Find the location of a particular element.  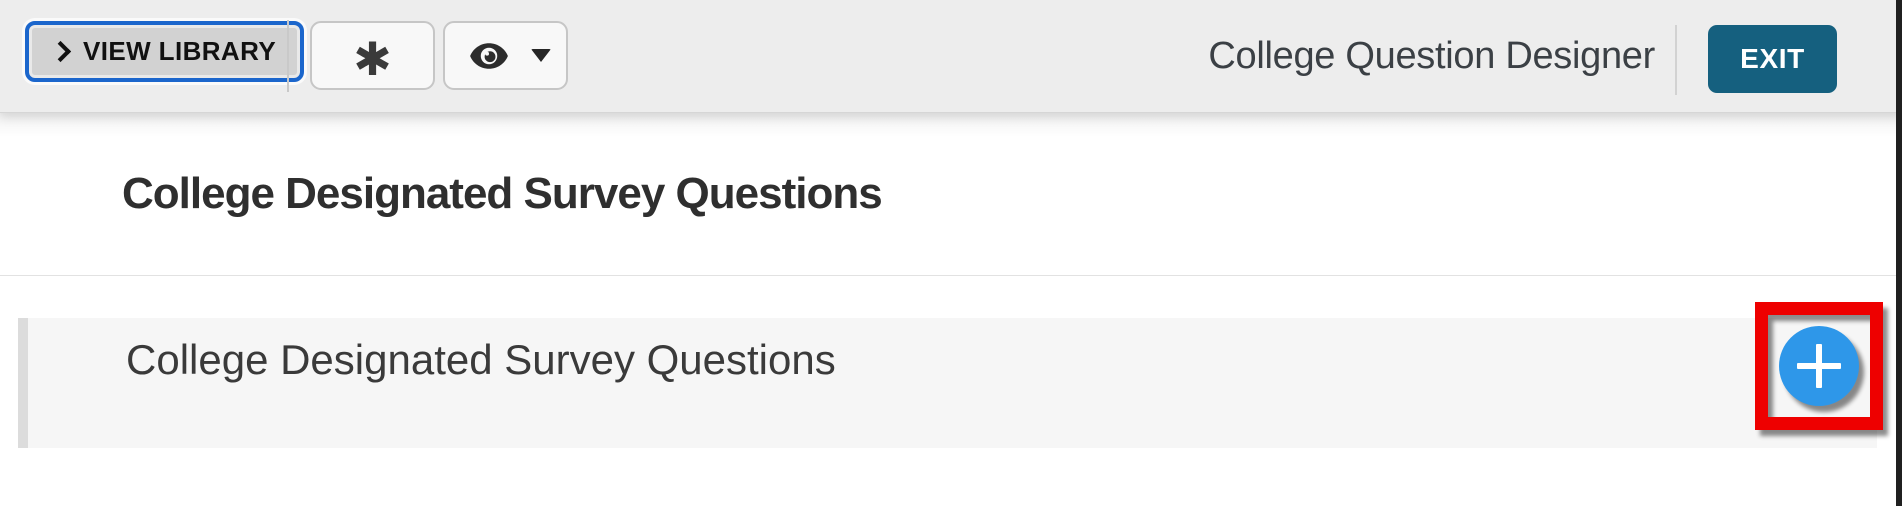

add-question-button is located at coordinates (1819, 366).